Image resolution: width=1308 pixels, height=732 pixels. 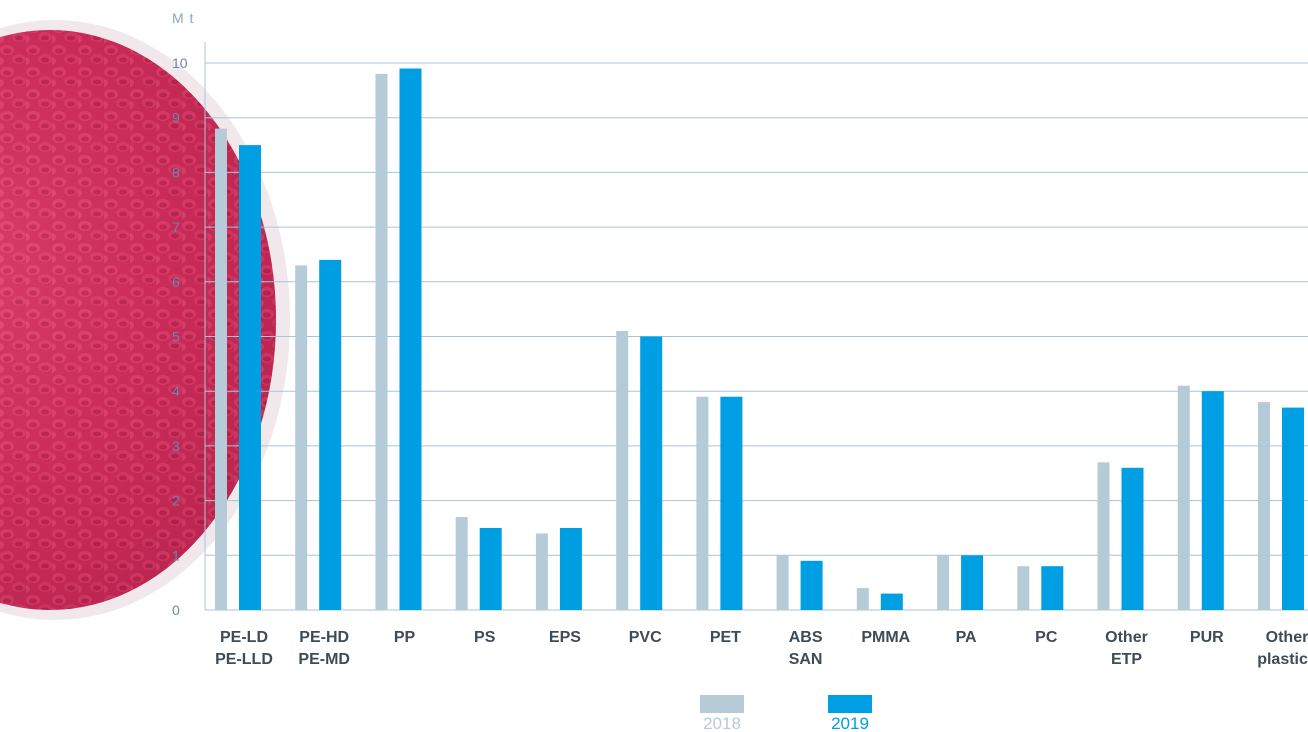 I want to click on y-tick-label: 9, so click(x=176, y=118).